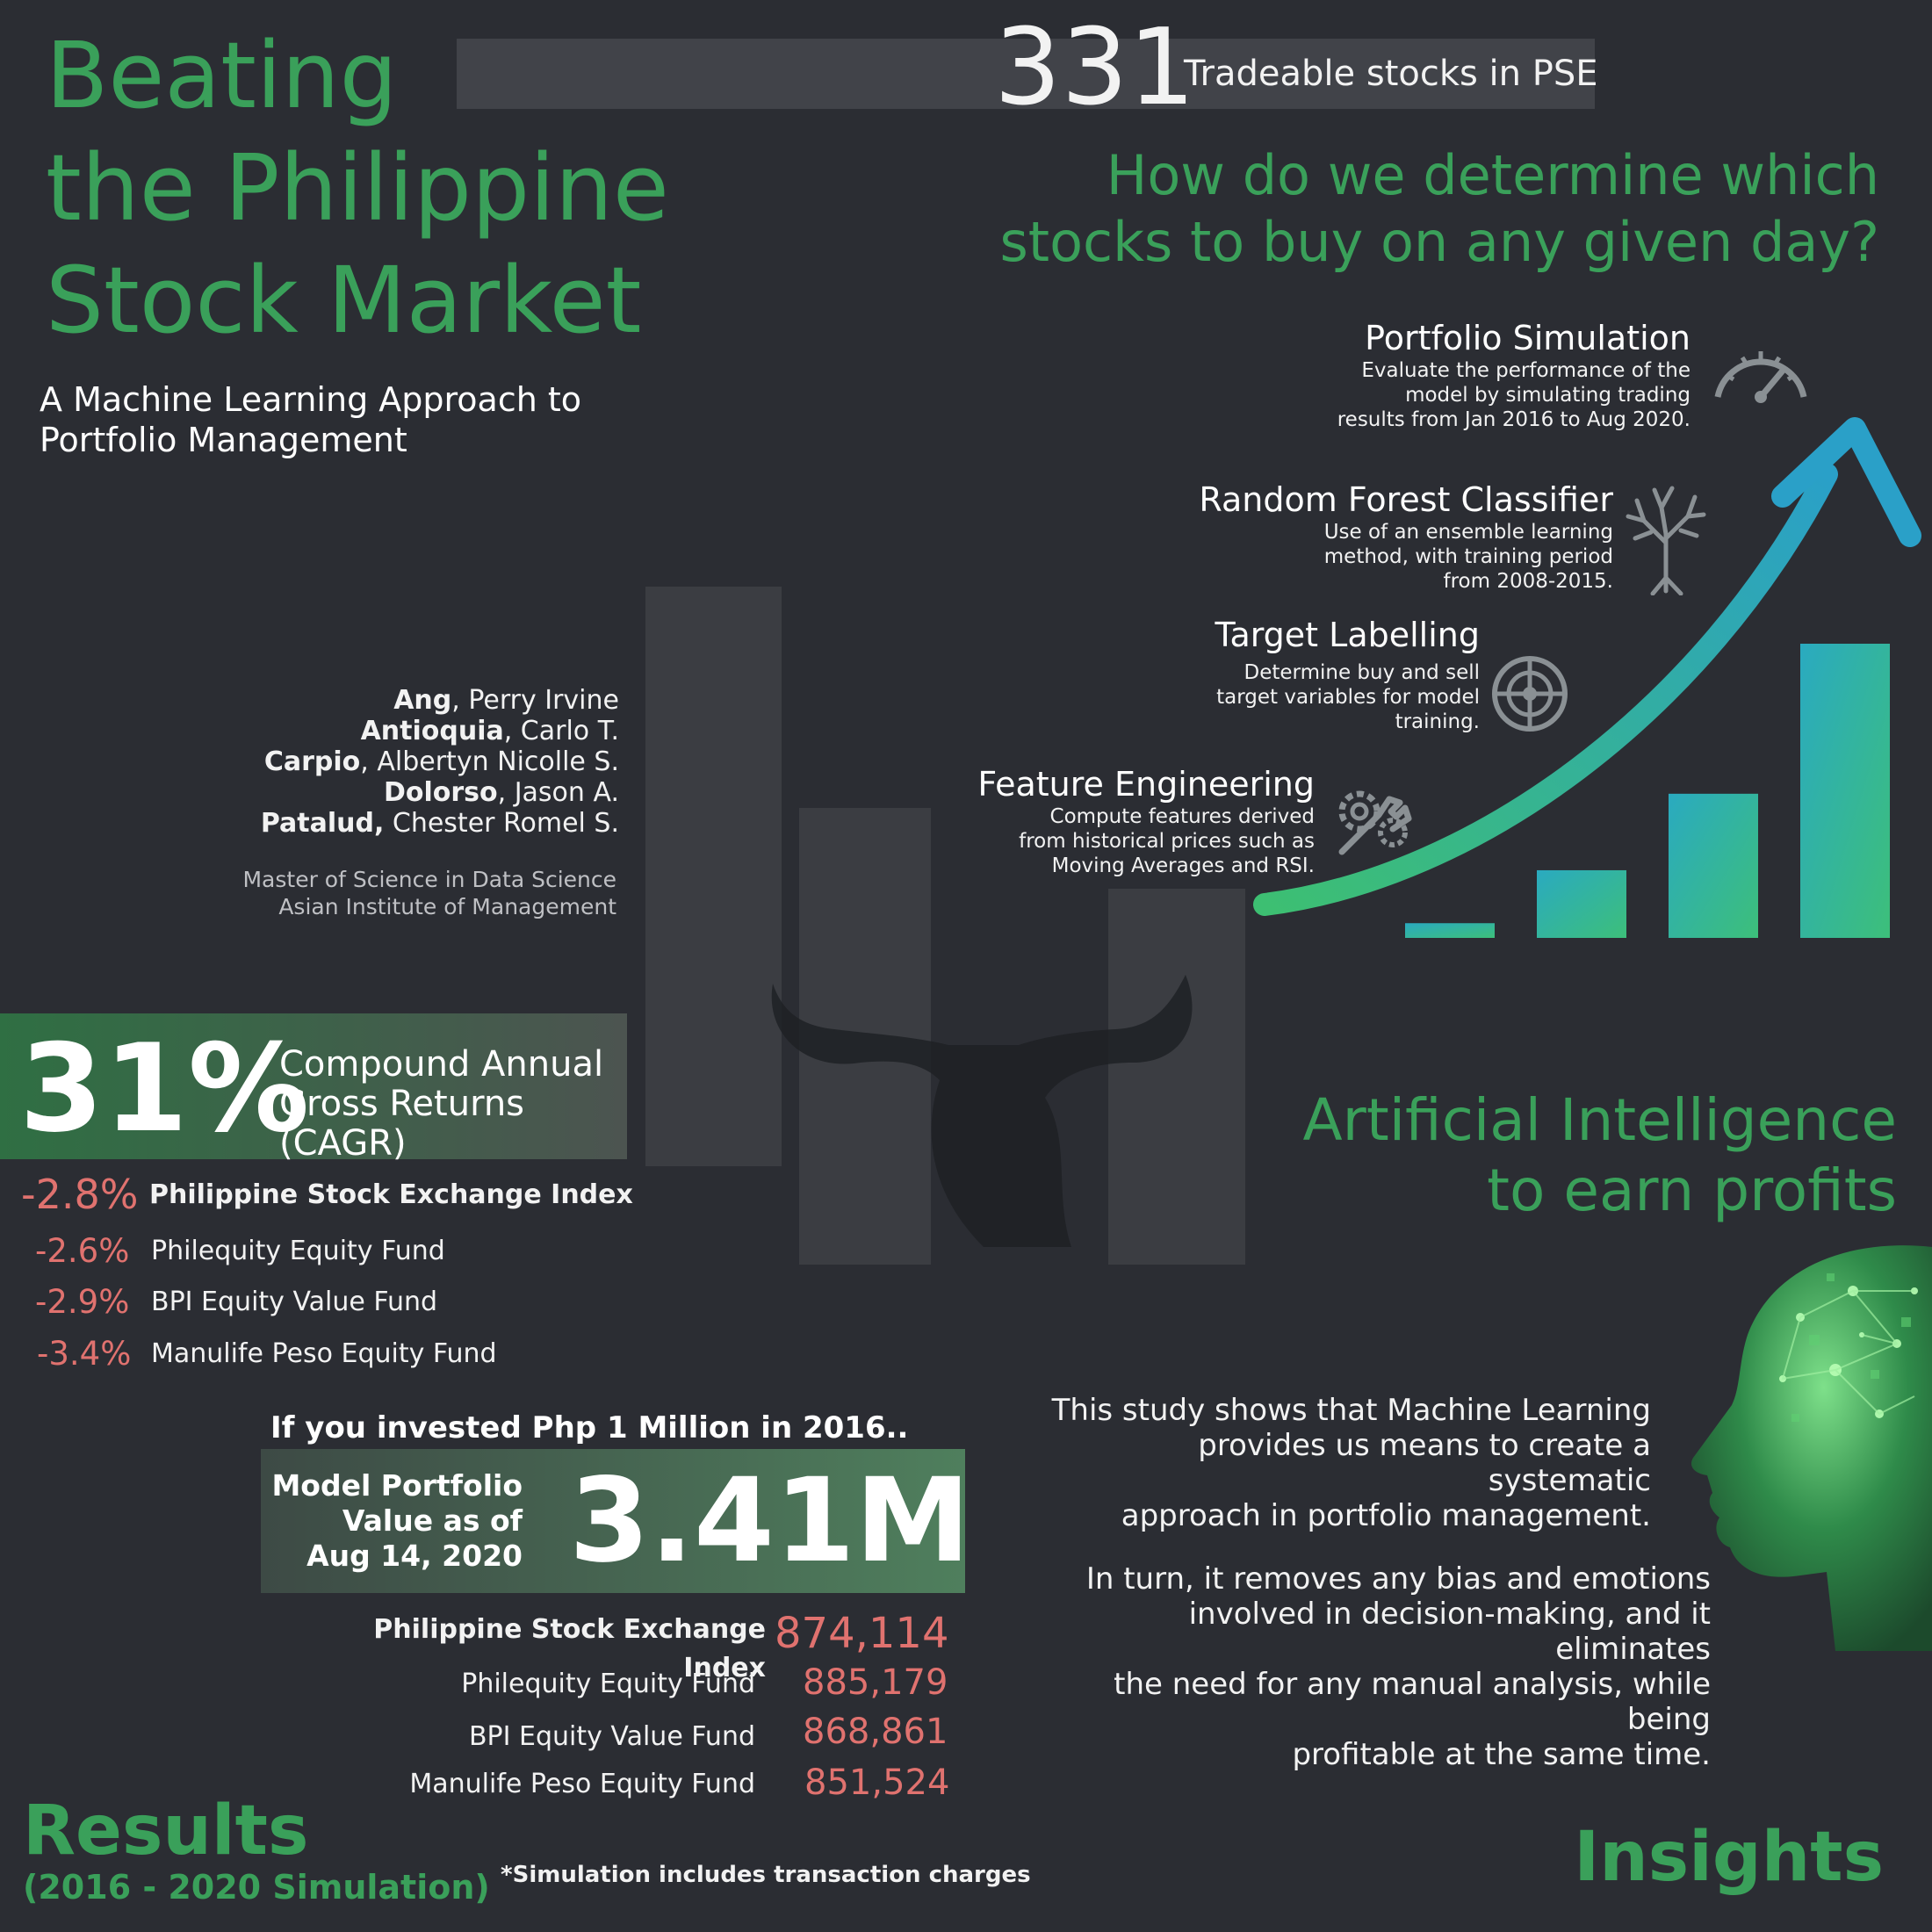 This screenshot has width=1932, height=1932. I want to click on step-desc-line: Evaluate the performance of the, so click(1526, 370).